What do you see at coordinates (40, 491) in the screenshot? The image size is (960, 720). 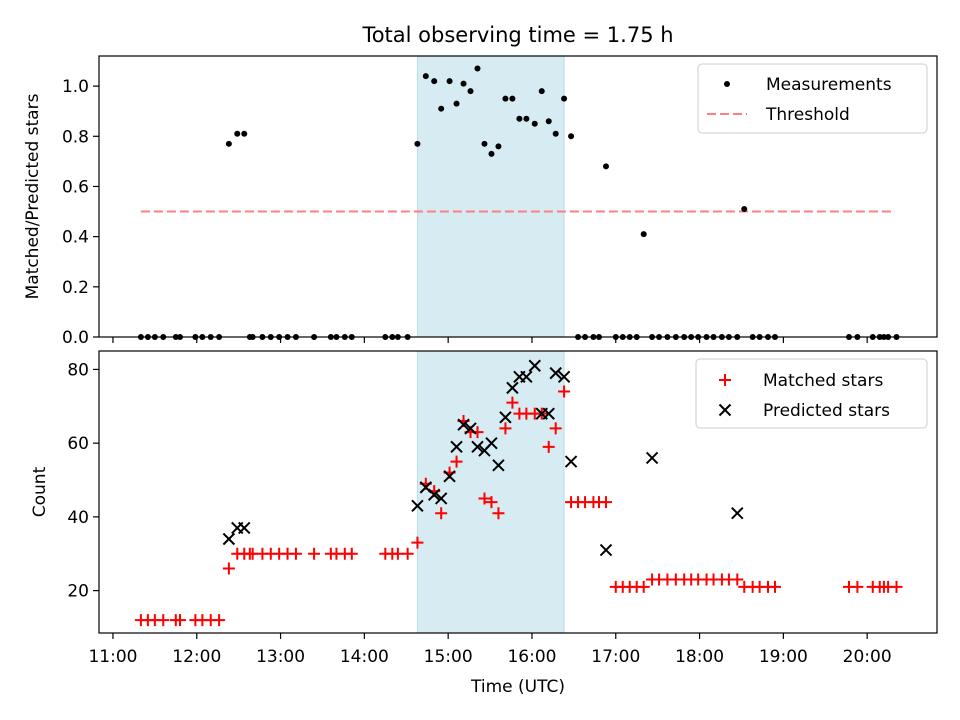 I see `bottom-panel-ylabel: Count` at bounding box center [40, 491].